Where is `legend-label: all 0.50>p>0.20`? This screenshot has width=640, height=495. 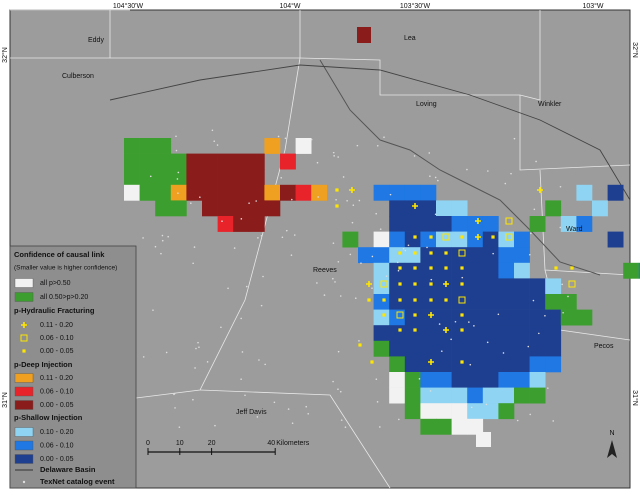 legend-label: all 0.50>p>0.20 is located at coordinates (64, 297).